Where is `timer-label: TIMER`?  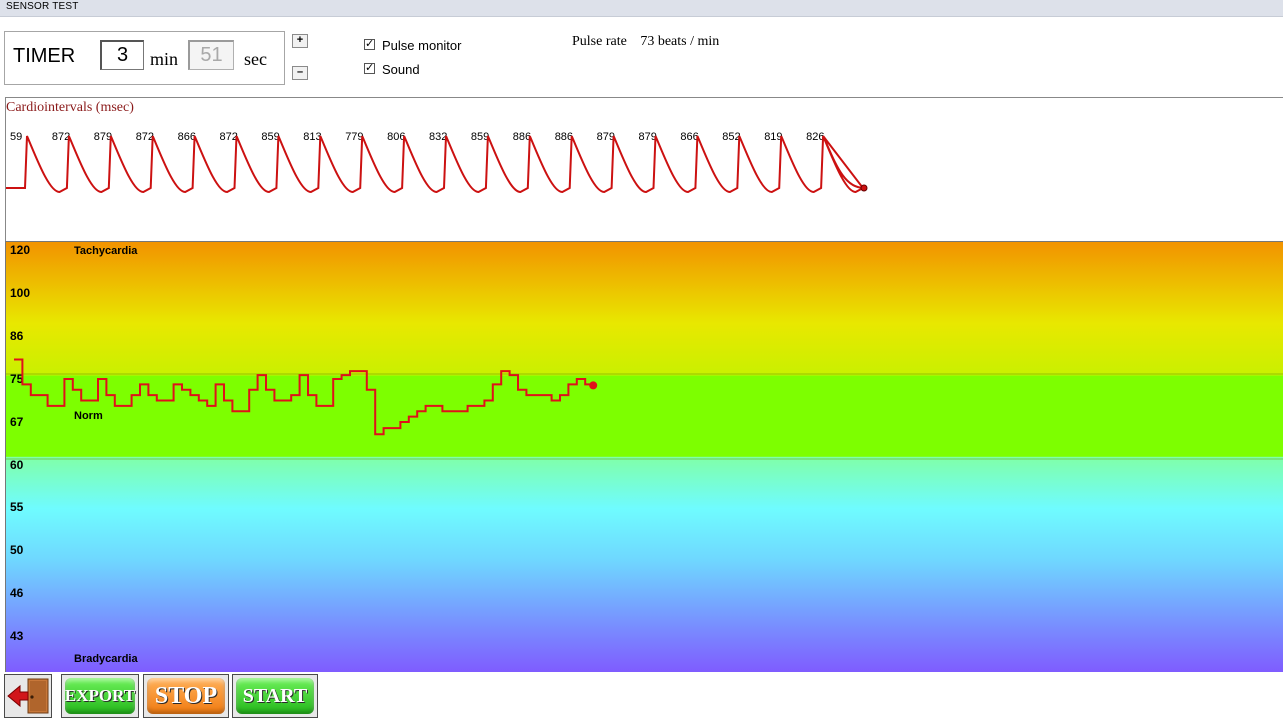
timer-label: TIMER is located at coordinates (44, 56).